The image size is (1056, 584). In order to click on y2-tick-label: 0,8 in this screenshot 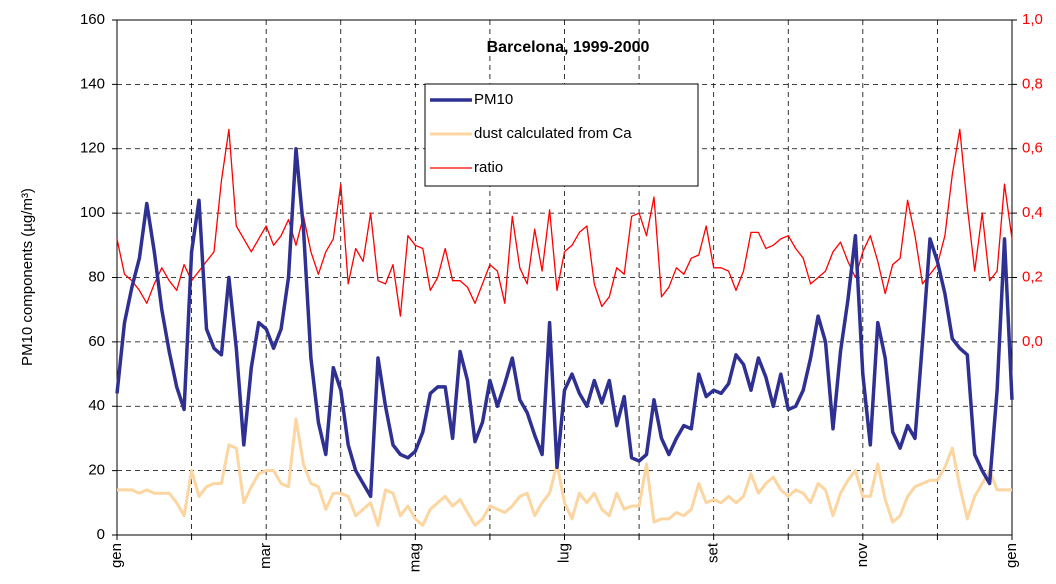, I will do `click(1032, 83)`.